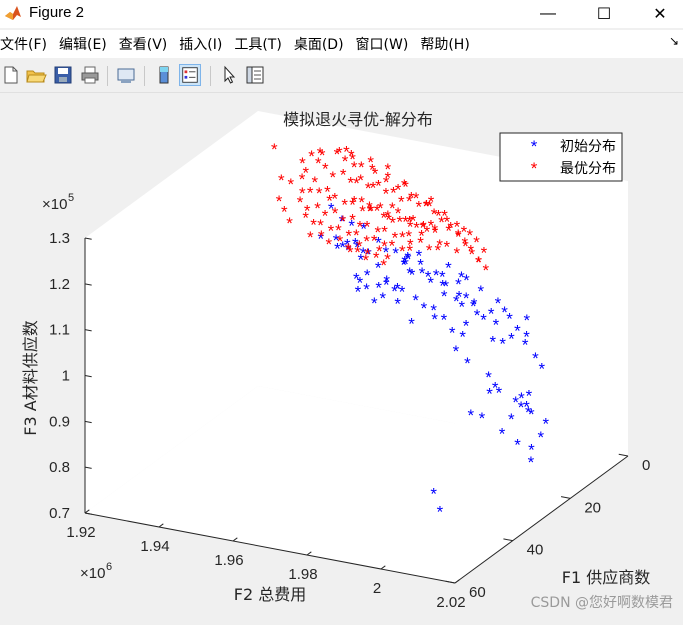 This screenshot has width=683, height=625. I want to click on maximize-button: ☐, so click(604, 14).